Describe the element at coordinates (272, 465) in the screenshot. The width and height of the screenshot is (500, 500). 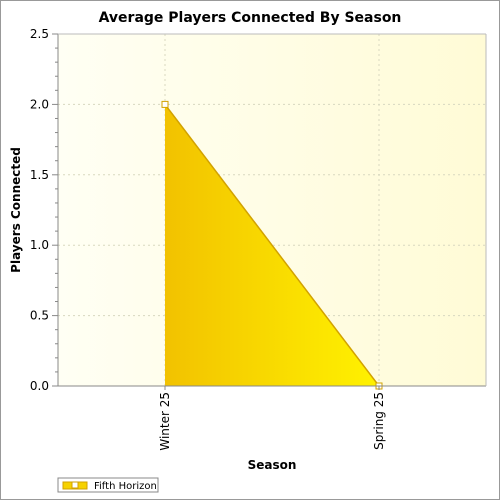
I see `x-axis-label: Season` at that location.